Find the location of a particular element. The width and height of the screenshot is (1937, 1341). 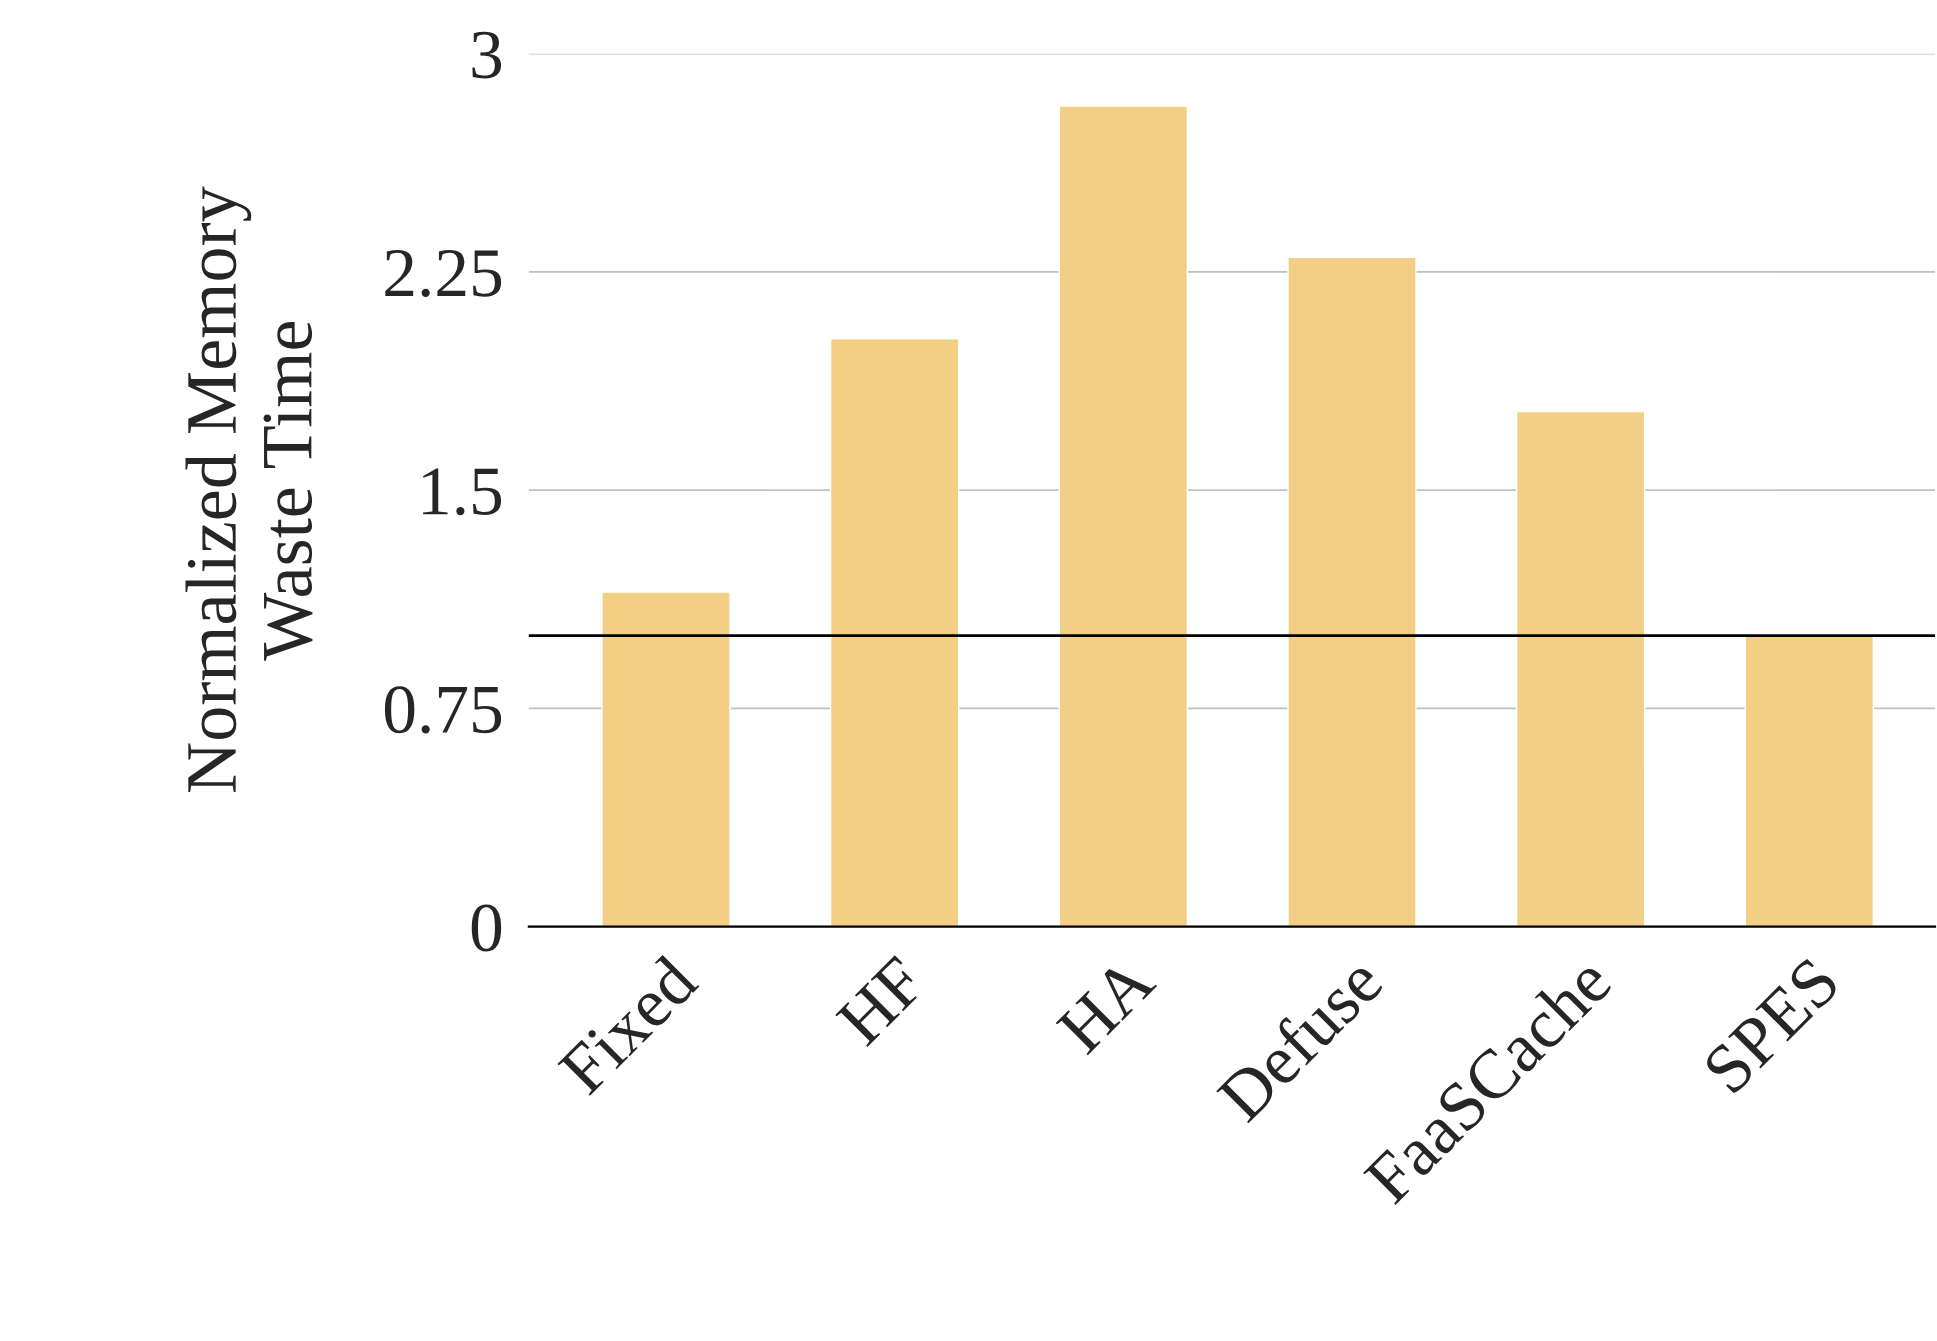

y-tick-label: 0 is located at coordinates (486, 928).